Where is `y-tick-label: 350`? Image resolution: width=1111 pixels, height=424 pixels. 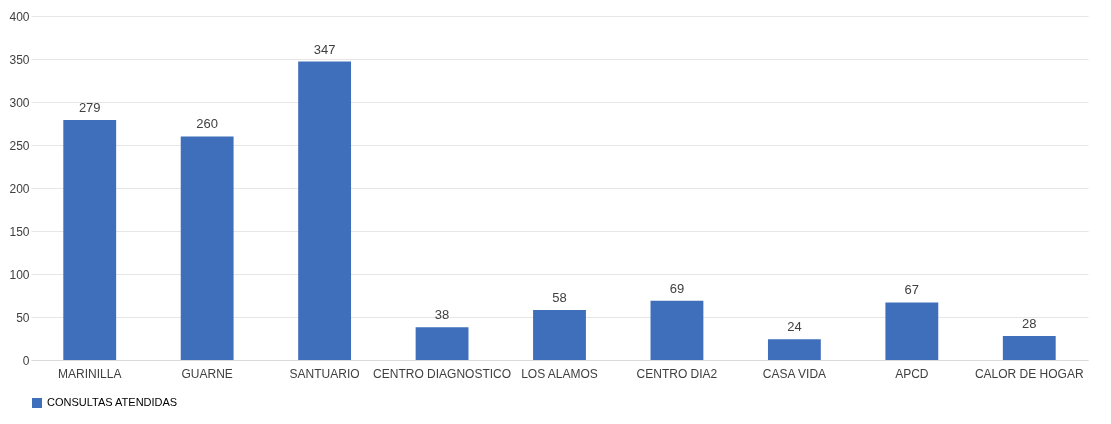
y-tick-label: 350 is located at coordinates (19, 59).